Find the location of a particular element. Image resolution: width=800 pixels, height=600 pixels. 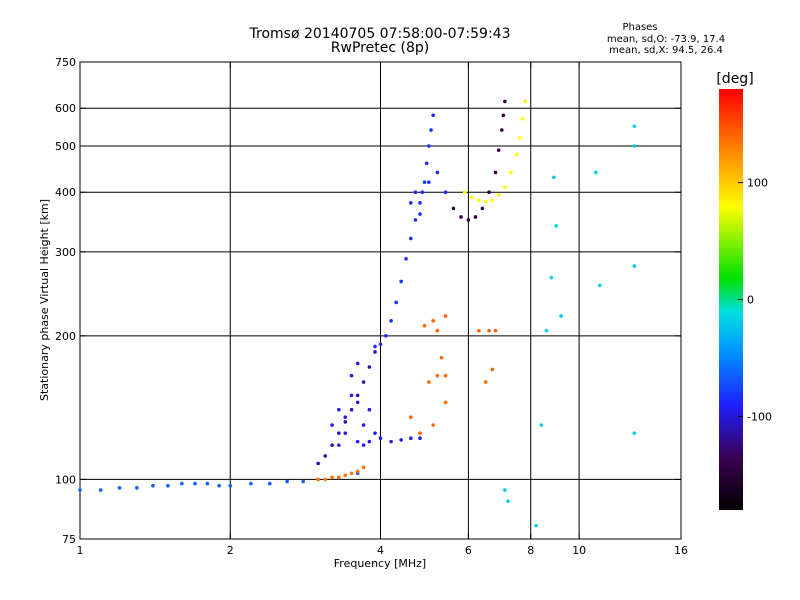

x-tick-label: 8 is located at coordinates (530, 550).